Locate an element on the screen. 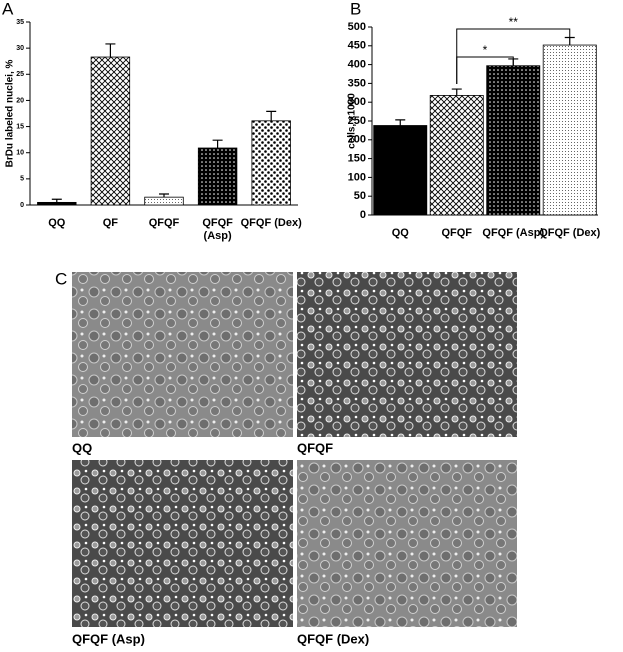  y-tick-label: 400 is located at coordinates (357, 65).